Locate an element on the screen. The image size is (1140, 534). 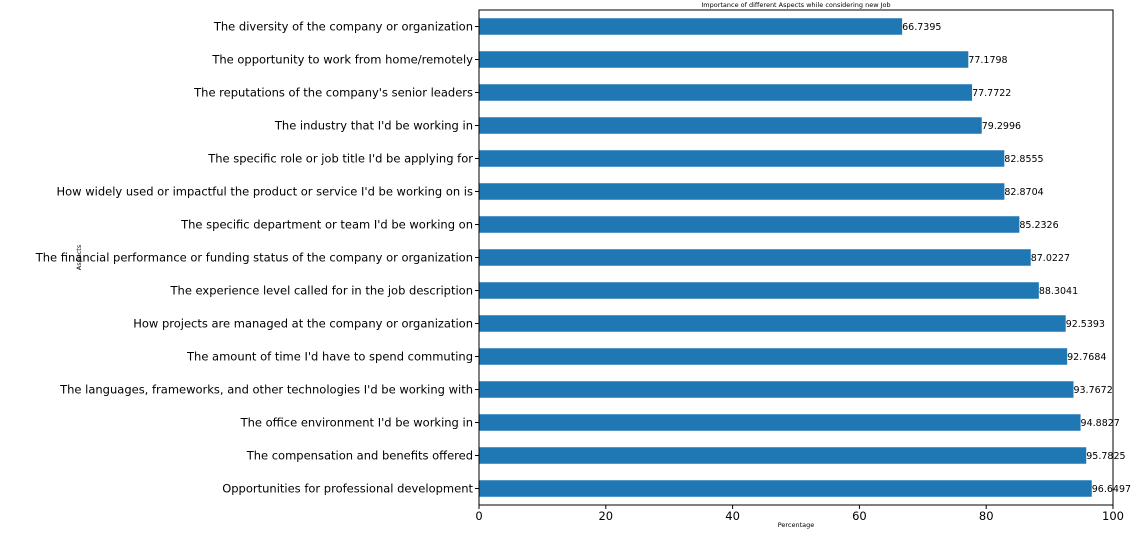
value-label: 82.8555 is located at coordinates (1023, 159).